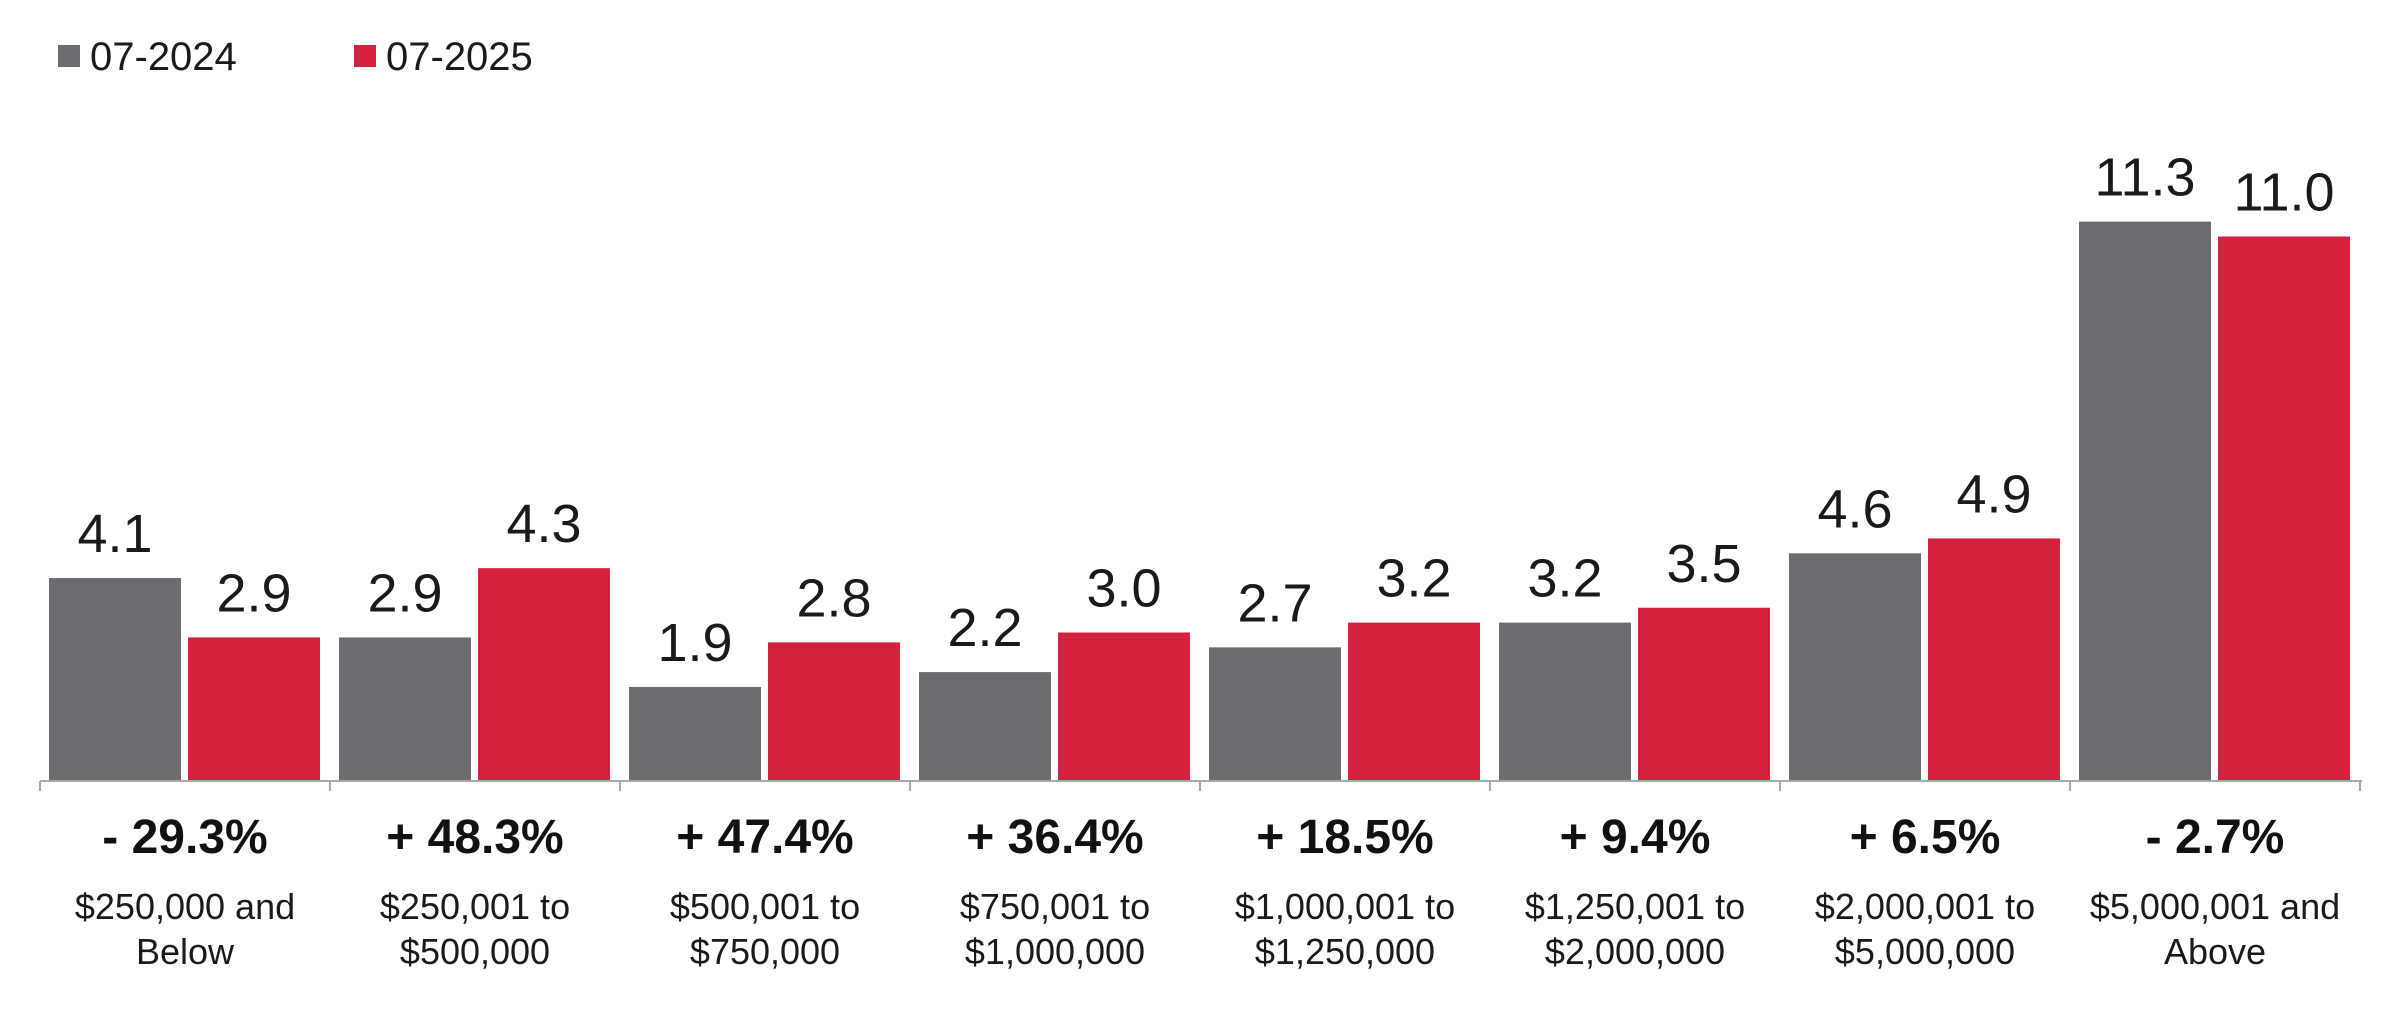 This screenshot has height=1010, width=2400. What do you see at coordinates (984, 628) in the screenshot?
I see `value-label: 2.2` at bounding box center [984, 628].